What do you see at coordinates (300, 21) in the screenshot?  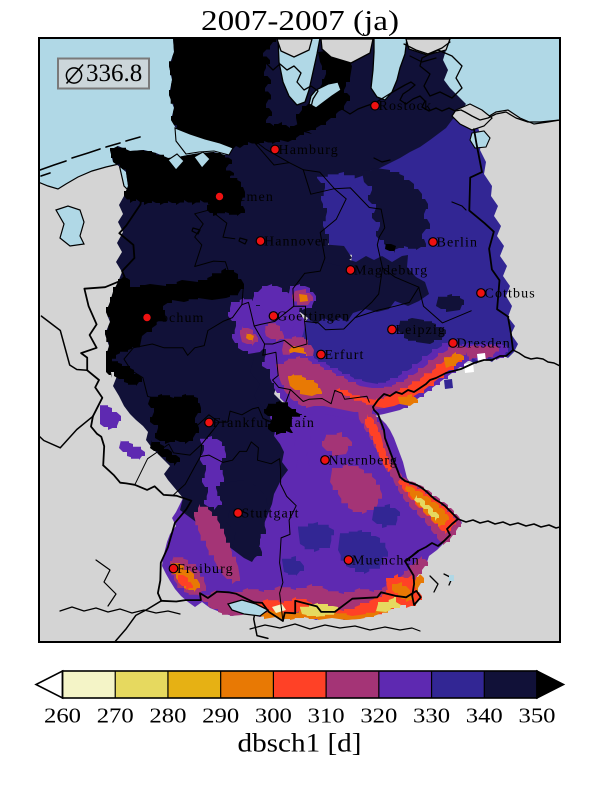 I see `svg-text: 2007-2007 (ja)` at bounding box center [300, 21].